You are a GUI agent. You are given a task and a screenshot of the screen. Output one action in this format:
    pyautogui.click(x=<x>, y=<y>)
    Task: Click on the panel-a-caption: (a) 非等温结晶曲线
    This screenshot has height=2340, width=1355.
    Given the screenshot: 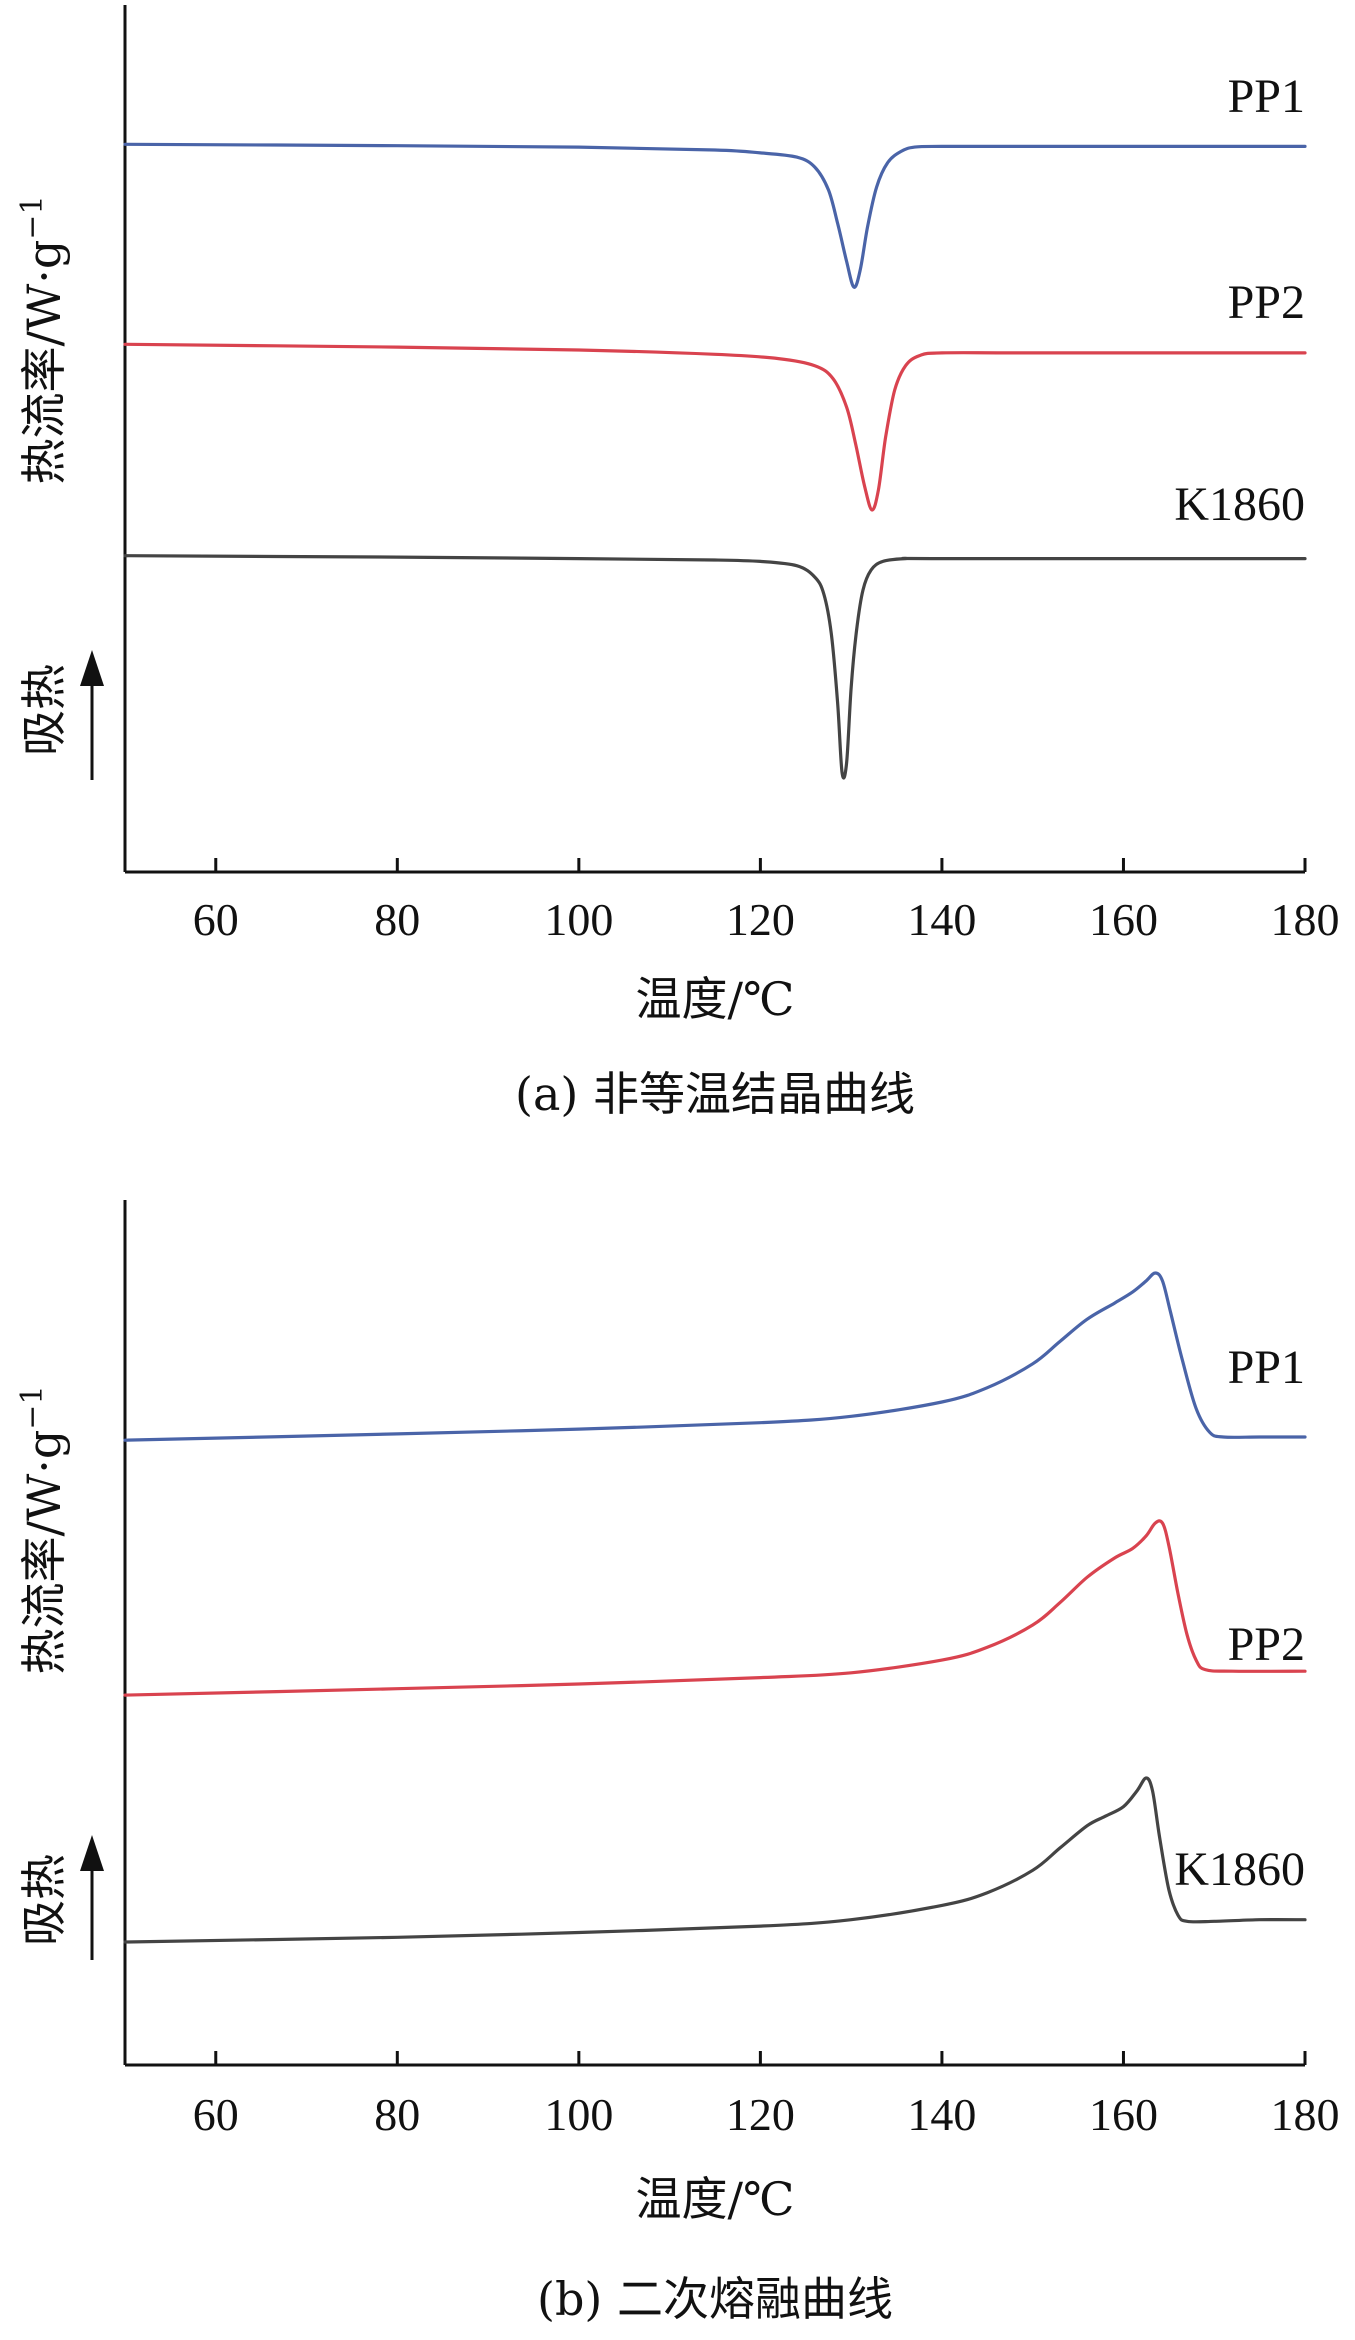 What is the action you would take?
    pyautogui.click(x=715, y=1094)
    